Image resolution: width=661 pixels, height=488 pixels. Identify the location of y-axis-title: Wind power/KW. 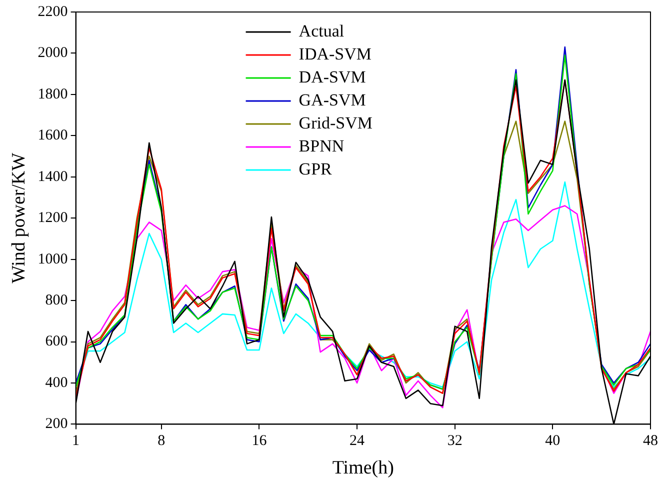
(19, 218).